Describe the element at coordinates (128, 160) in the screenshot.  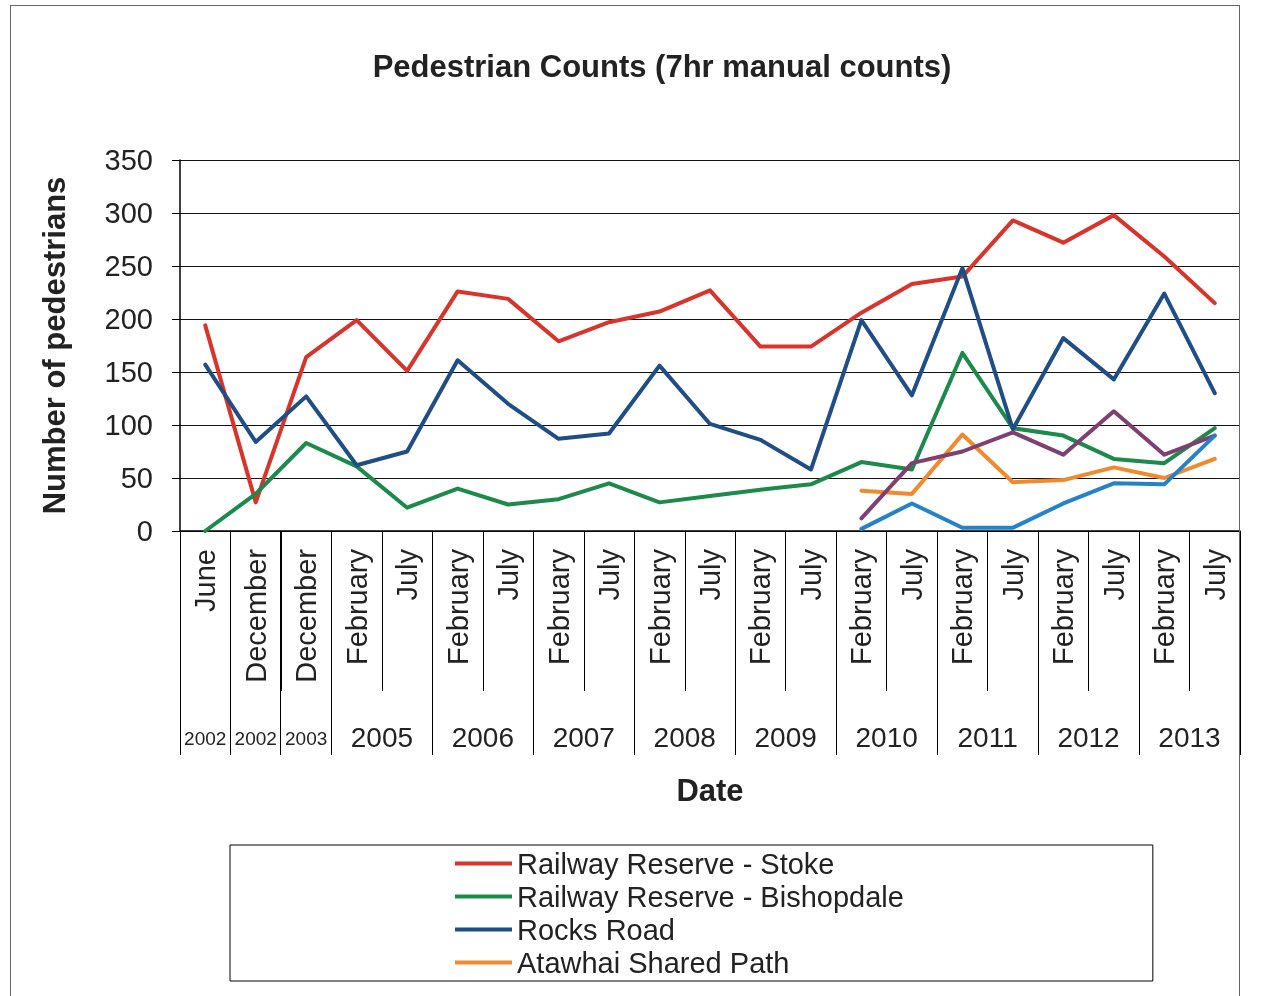
I see `y-tick-label: 350` at that location.